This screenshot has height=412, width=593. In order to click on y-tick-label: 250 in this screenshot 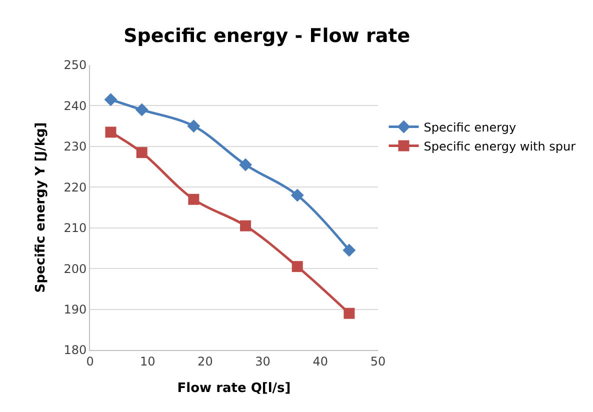, I will do `click(75, 65)`.